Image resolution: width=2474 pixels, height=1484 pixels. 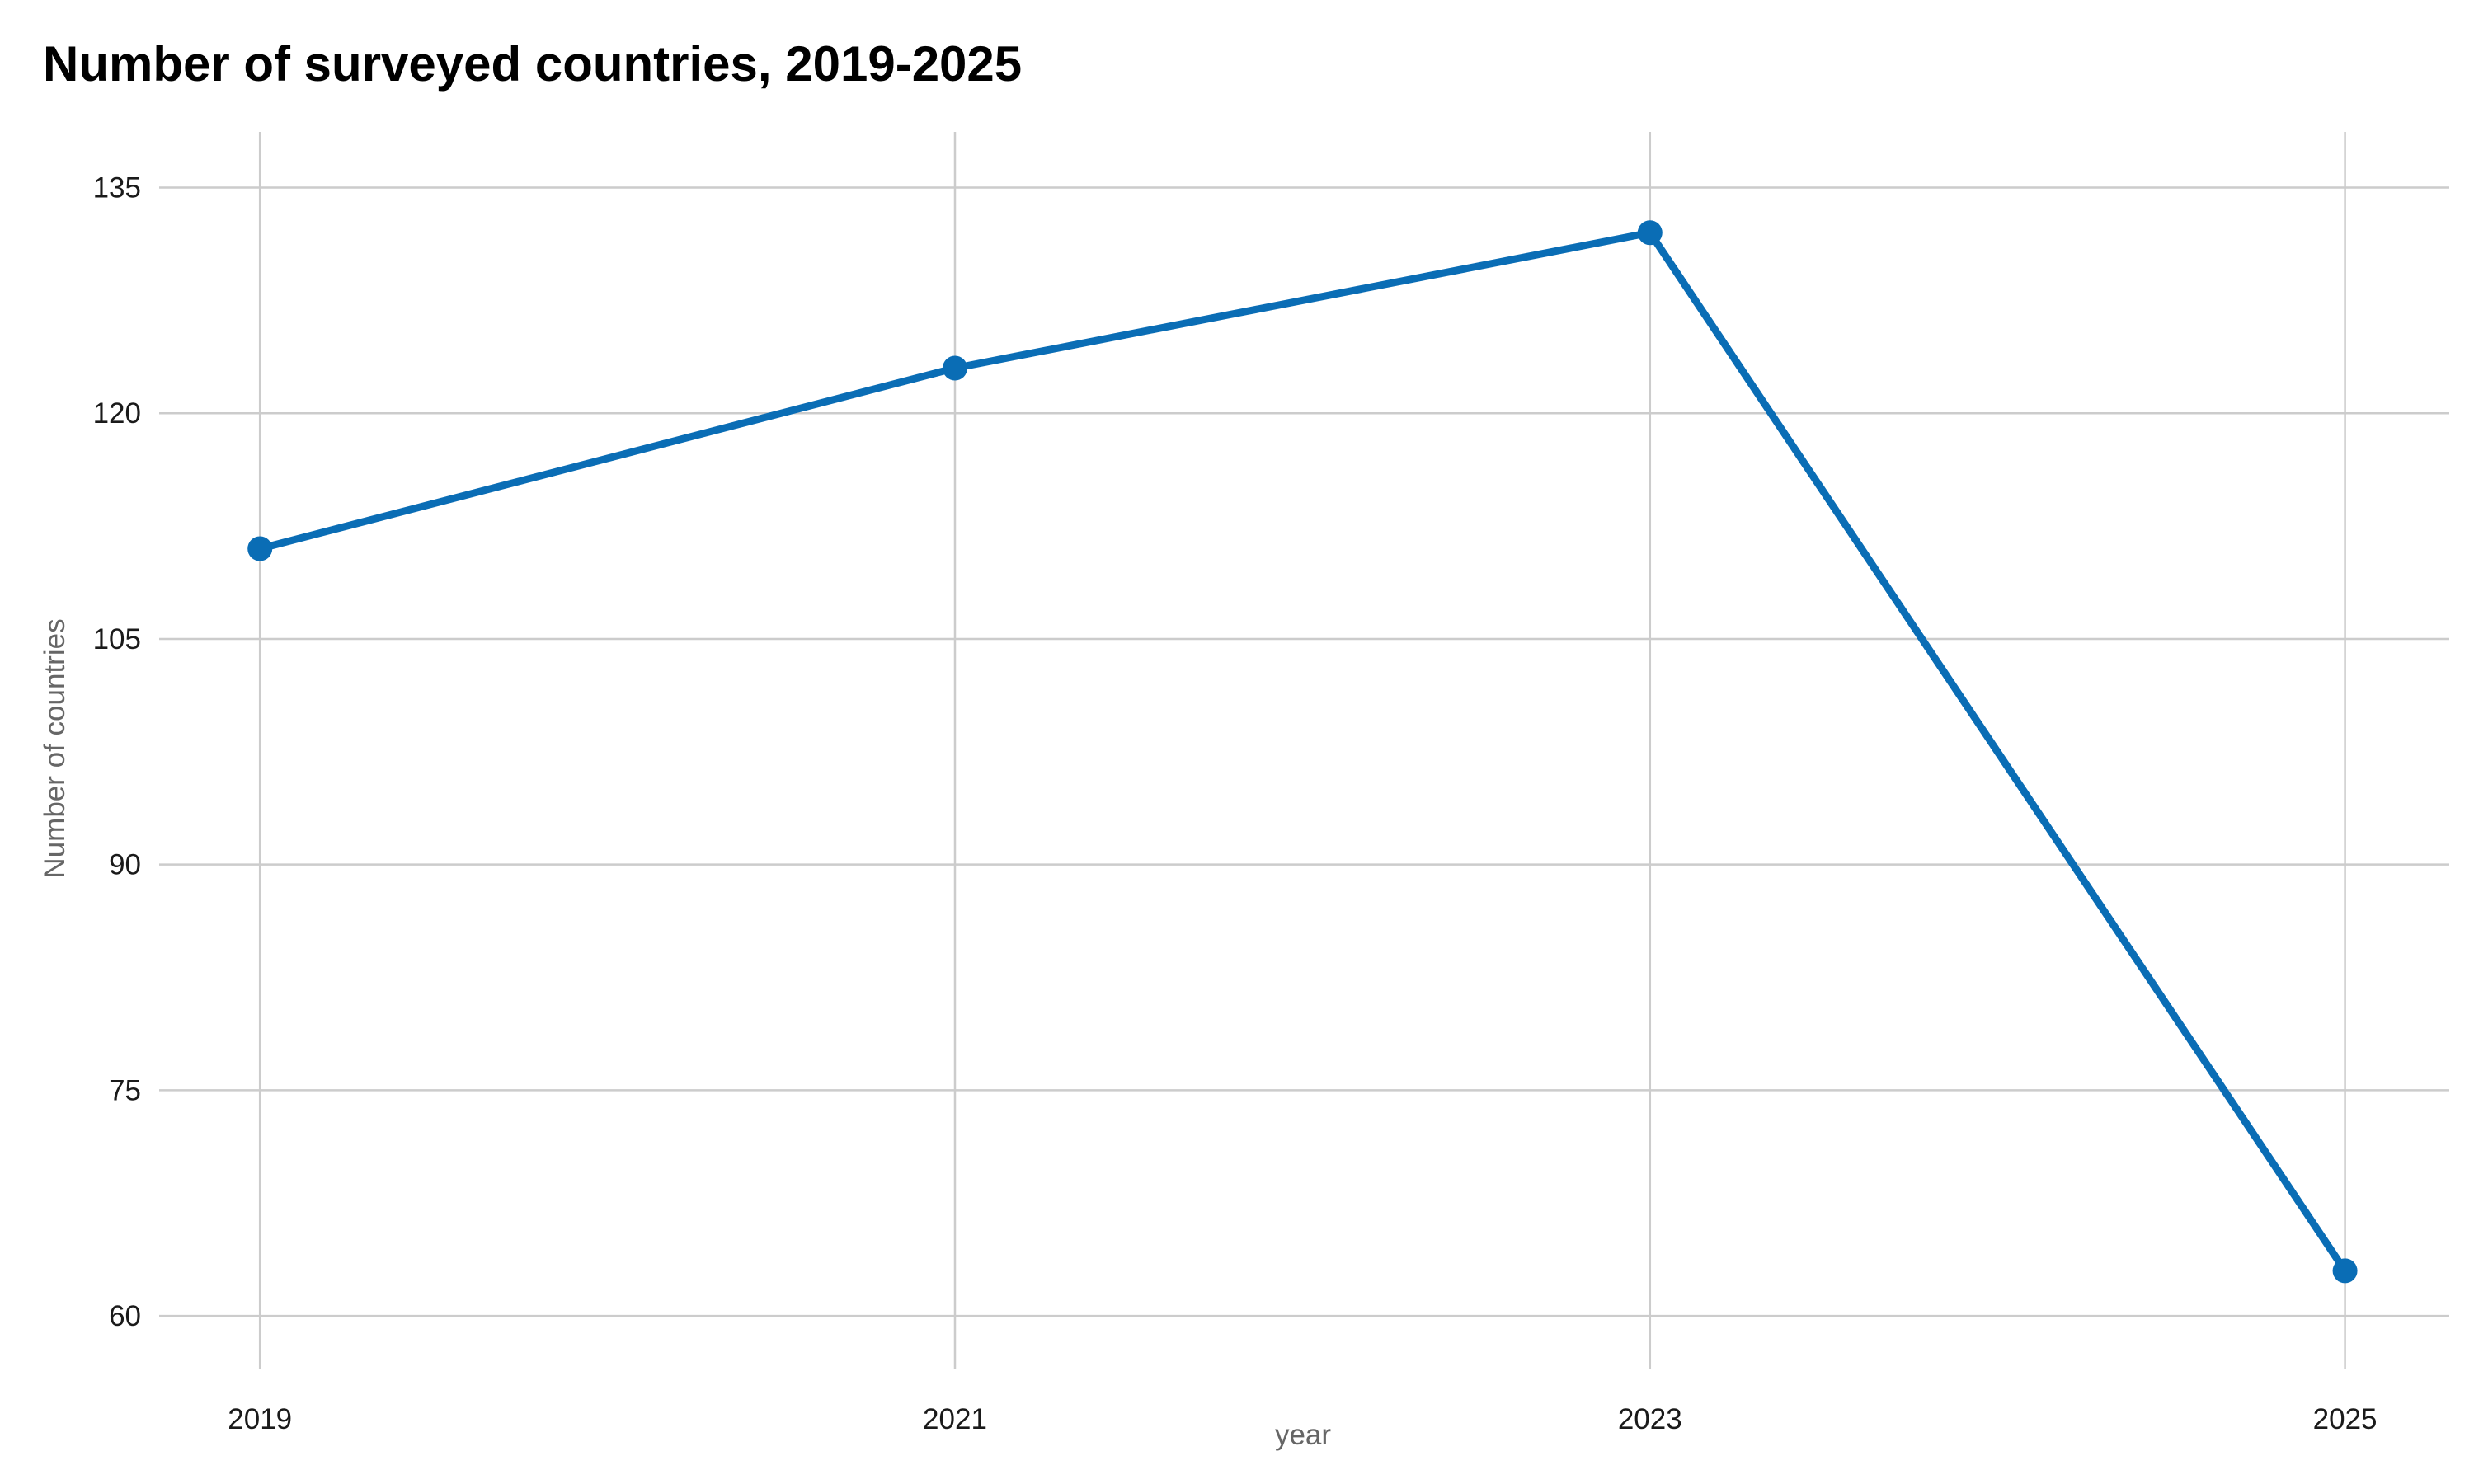 I want to click on y-tick-label: 90, so click(x=125, y=865).